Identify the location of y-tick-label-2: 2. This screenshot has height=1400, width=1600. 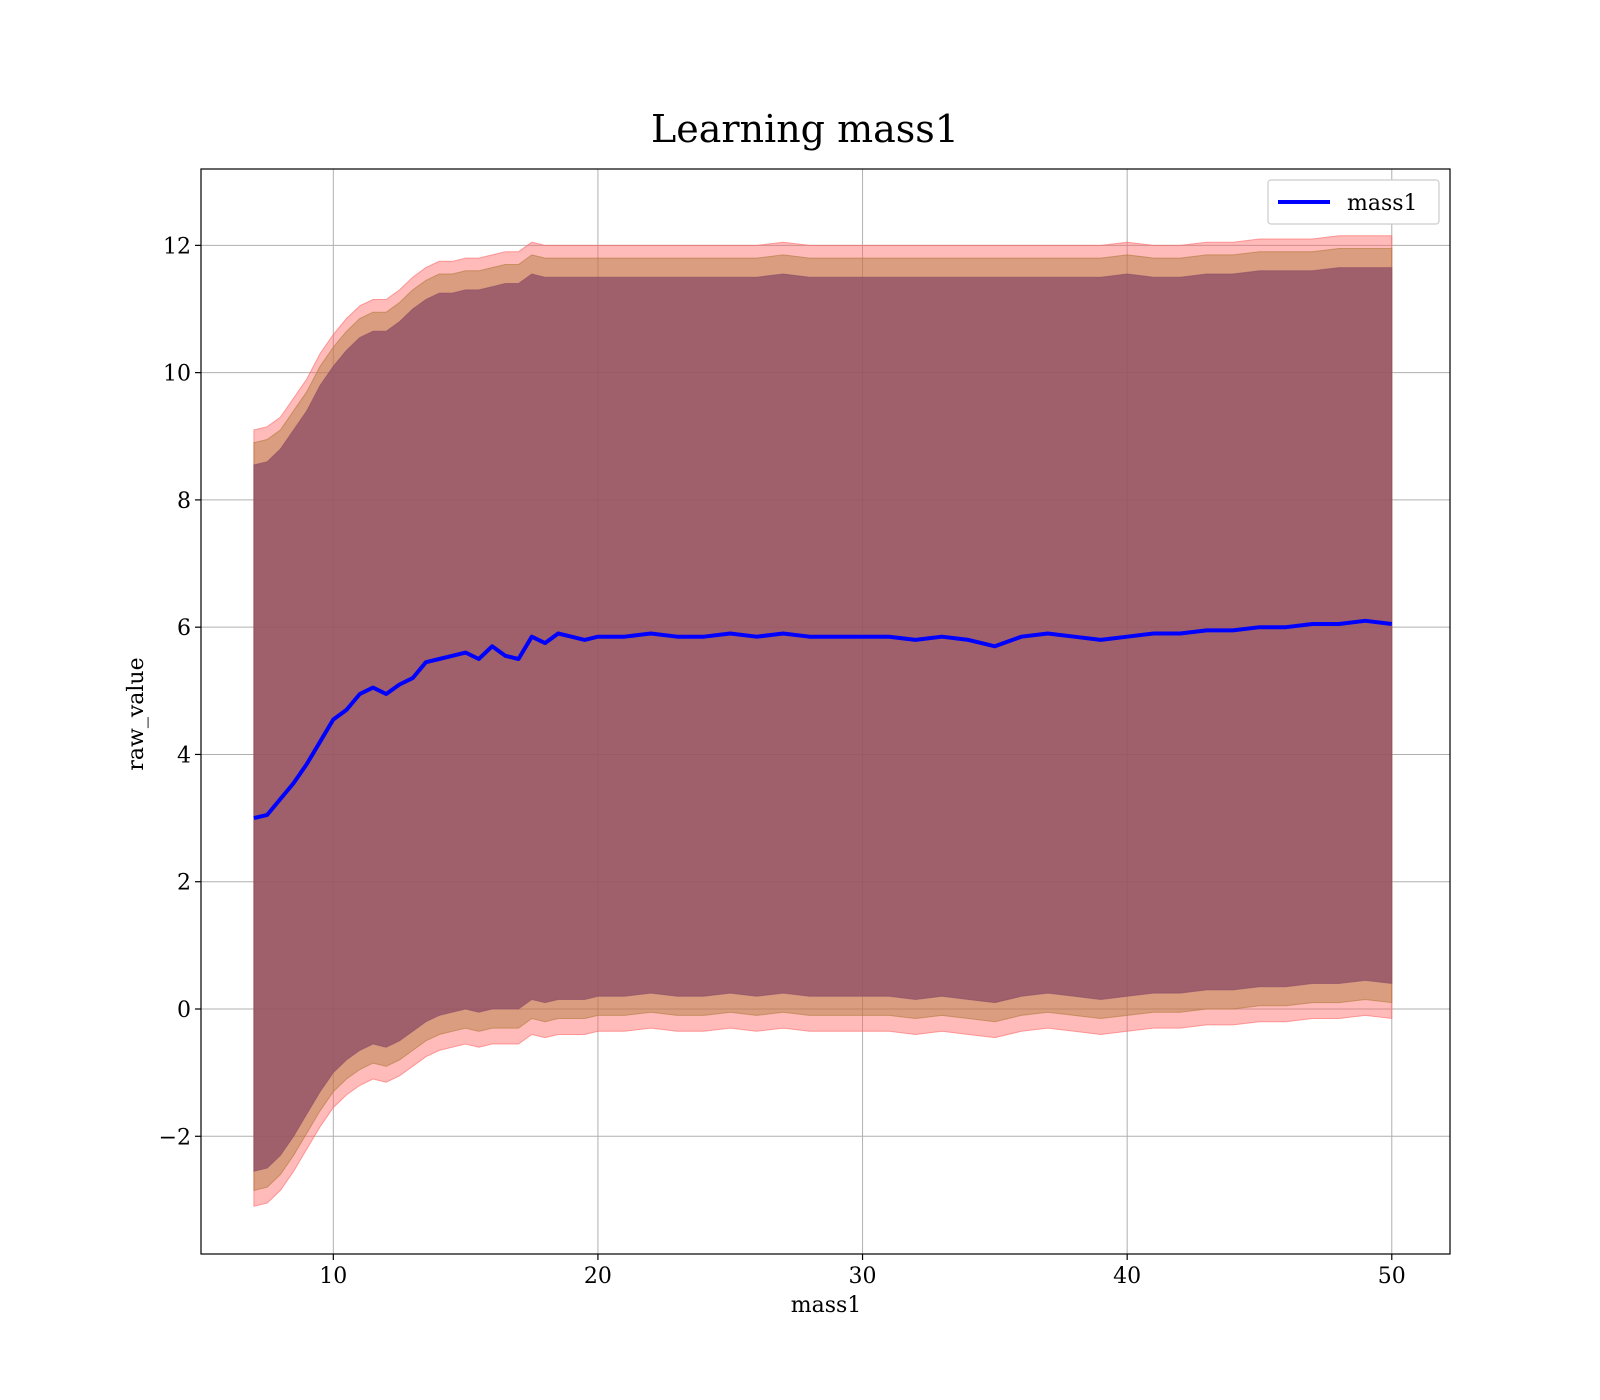
(184, 883).